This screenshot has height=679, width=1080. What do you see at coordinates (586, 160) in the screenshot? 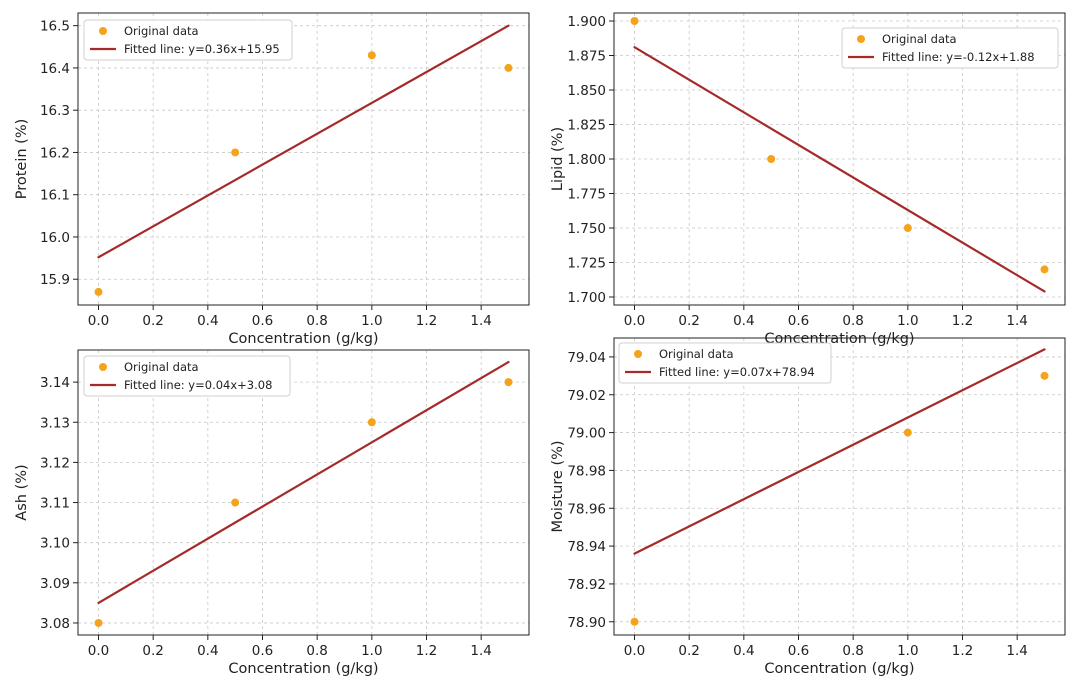
I see `y-tick-label: 1.800` at bounding box center [586, 160].